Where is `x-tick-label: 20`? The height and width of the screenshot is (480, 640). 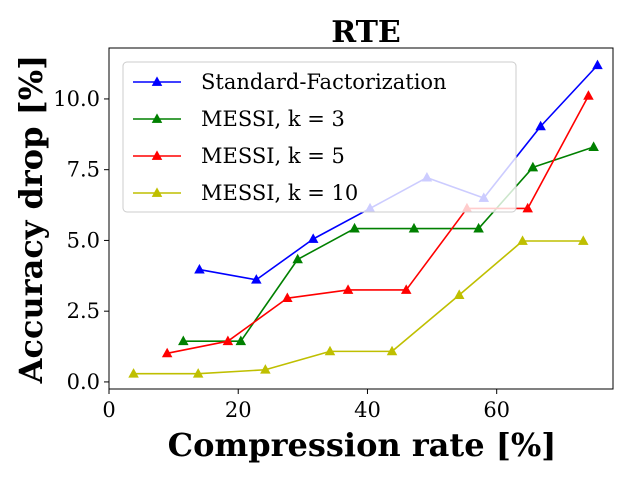
x-tick-label: 20 is located at coordinates (238, 410).